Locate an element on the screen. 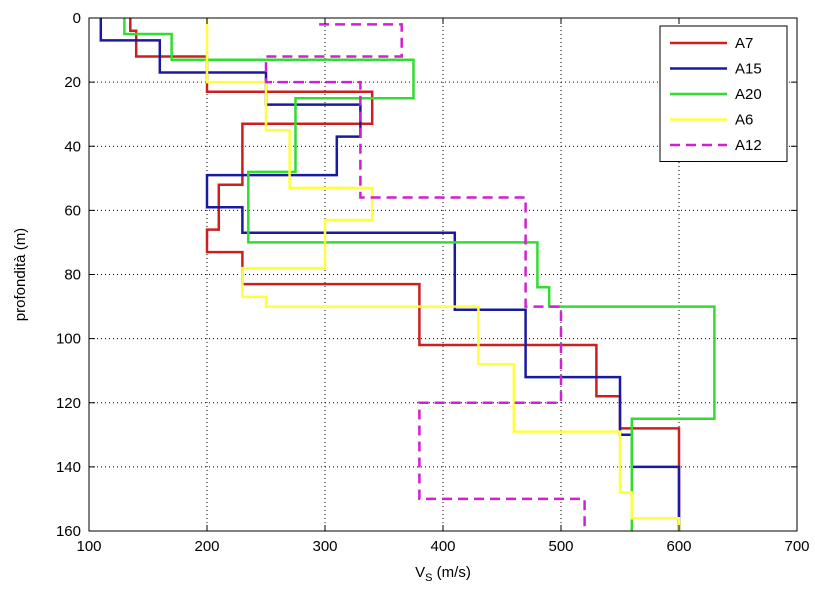  legend-label-a6: A6 is located at coordinates (744, 120).